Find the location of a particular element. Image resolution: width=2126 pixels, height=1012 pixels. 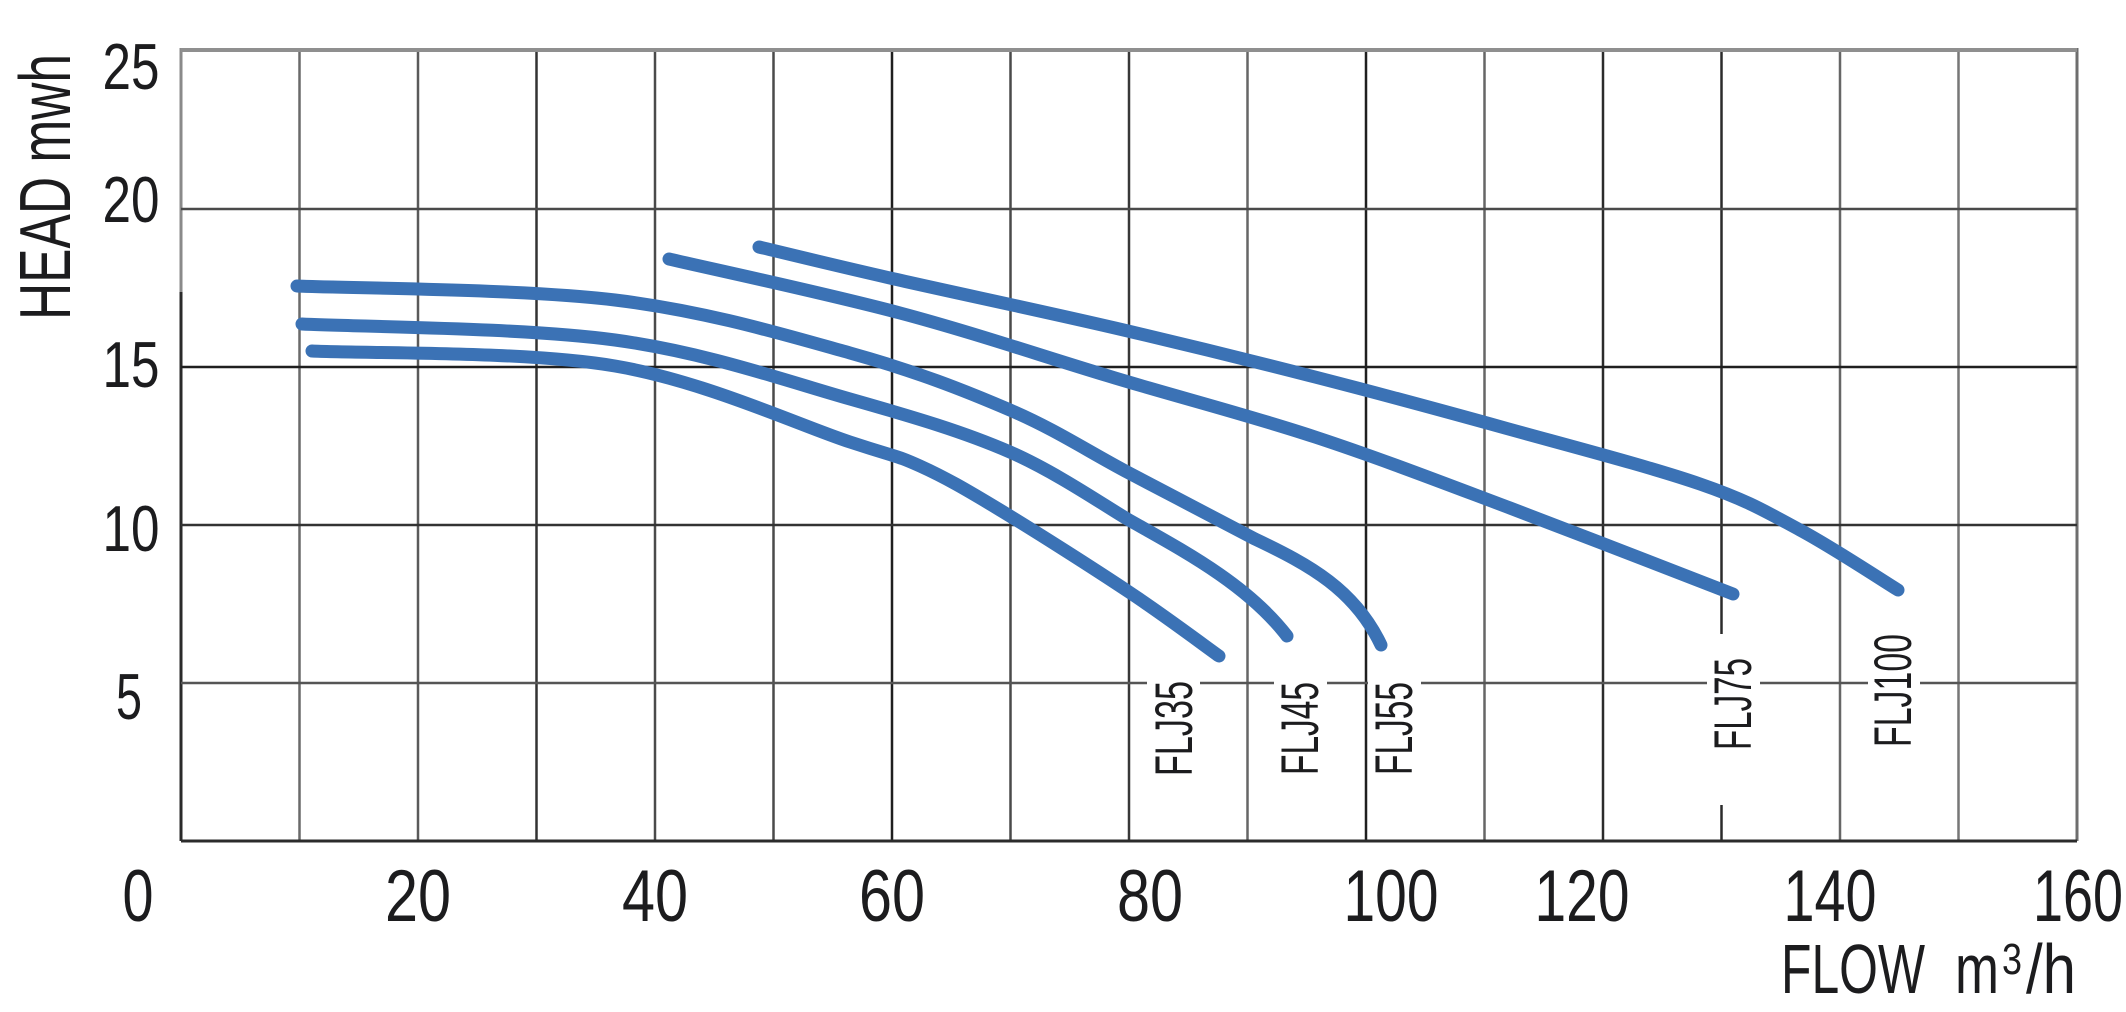

svg-text: 120 is located at coordinates (1582, 896).